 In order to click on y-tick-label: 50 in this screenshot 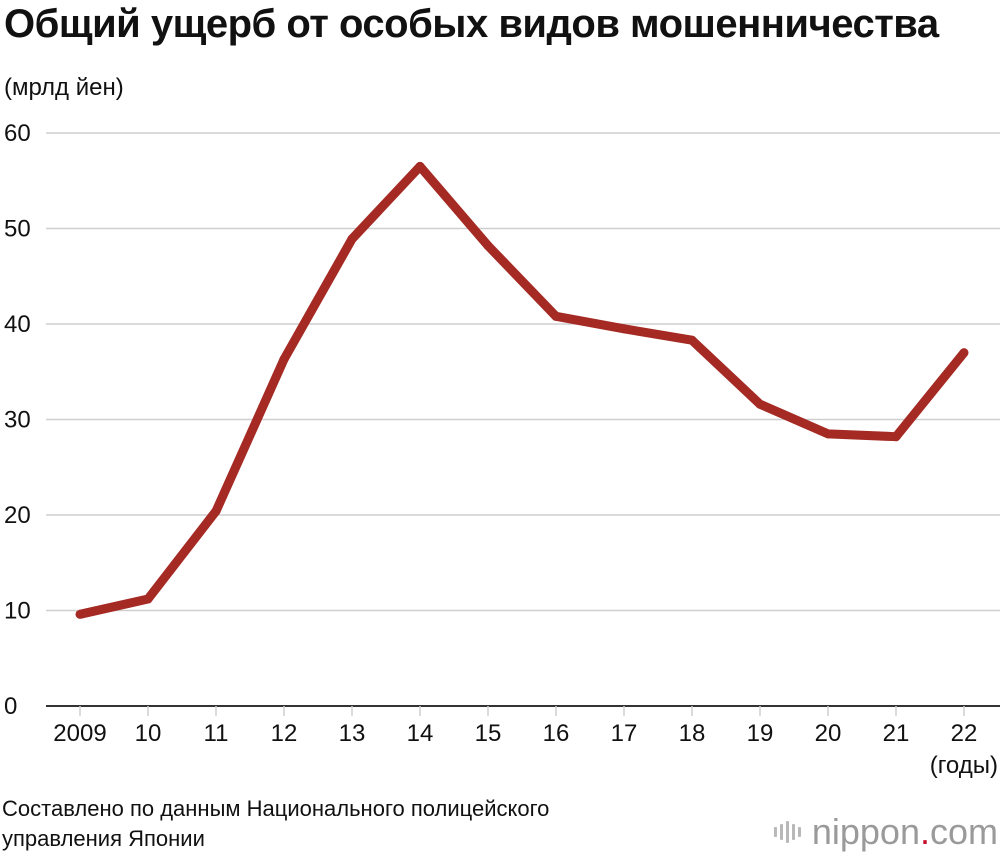, I will do `click(17, 229)`.